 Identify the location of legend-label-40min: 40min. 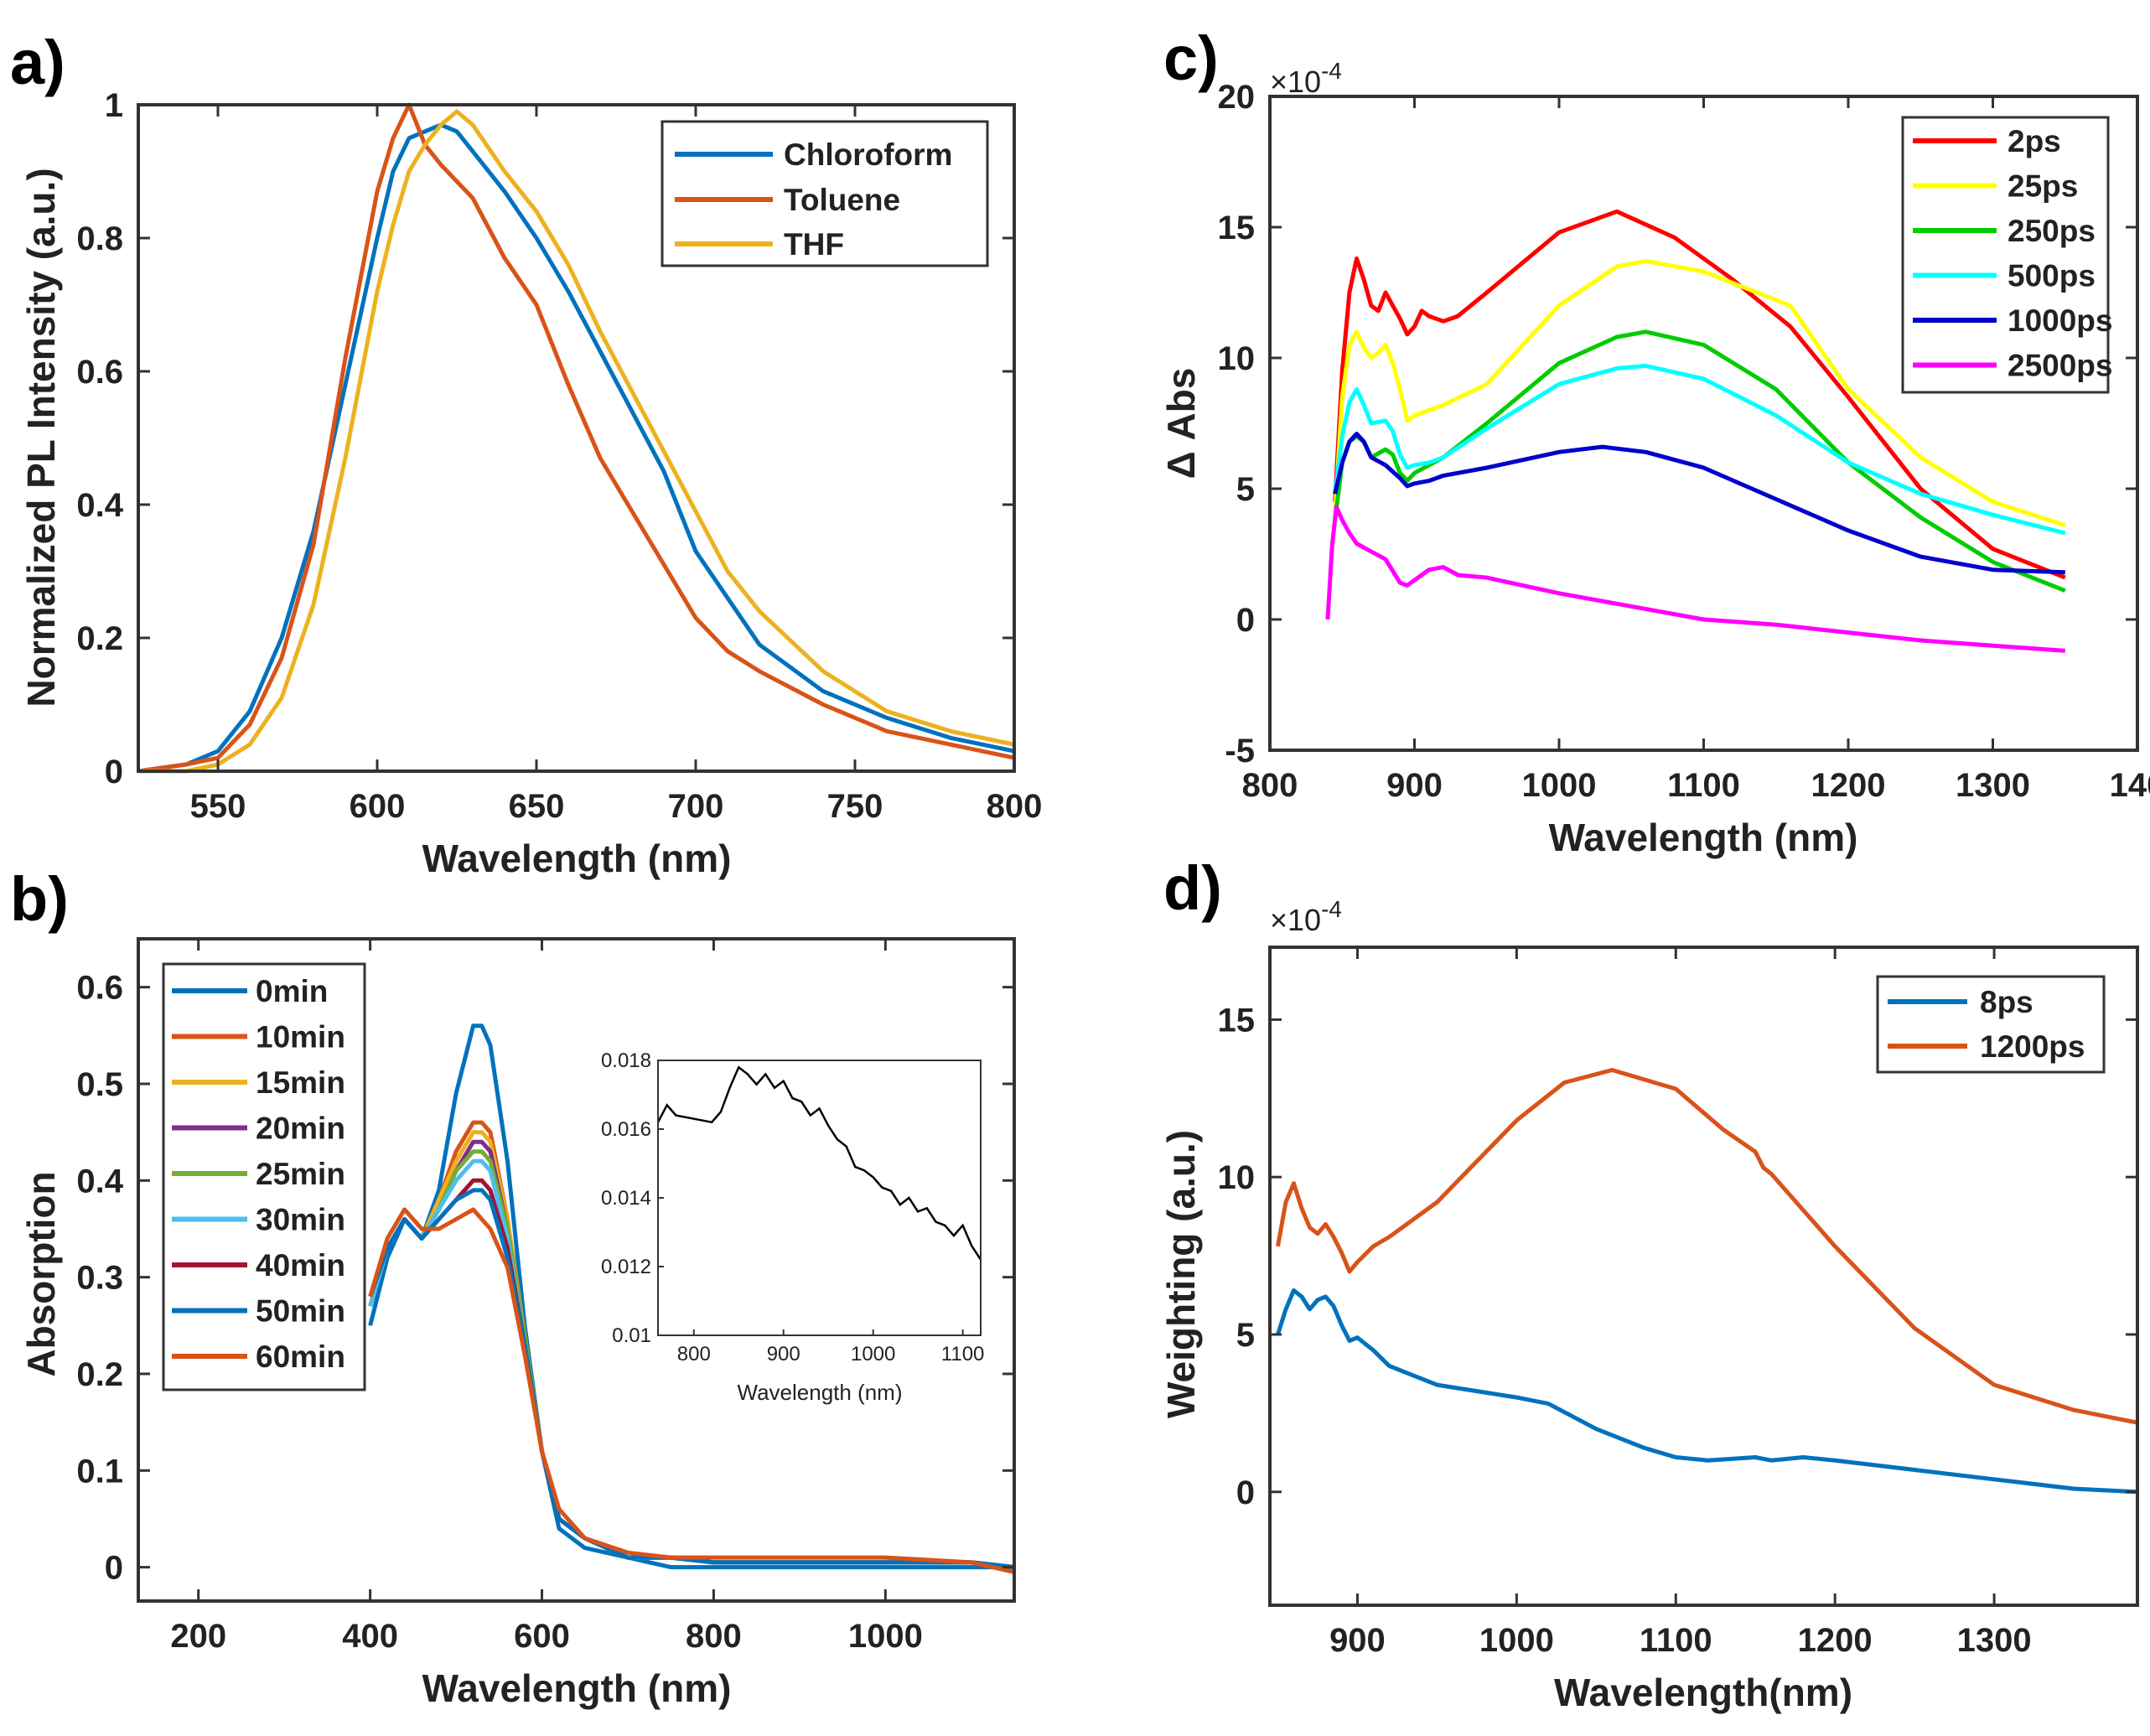
(300, 1265).